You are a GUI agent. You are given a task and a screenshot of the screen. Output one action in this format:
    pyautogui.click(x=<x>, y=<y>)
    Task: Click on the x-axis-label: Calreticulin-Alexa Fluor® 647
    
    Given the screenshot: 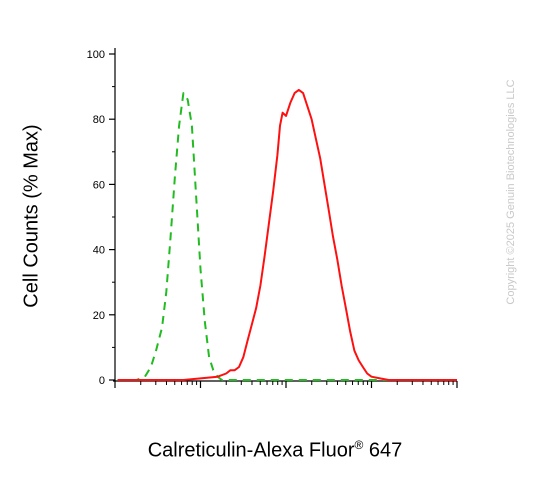 What is the action you would take?
    pyautogui.click(x=275, y=450)
    